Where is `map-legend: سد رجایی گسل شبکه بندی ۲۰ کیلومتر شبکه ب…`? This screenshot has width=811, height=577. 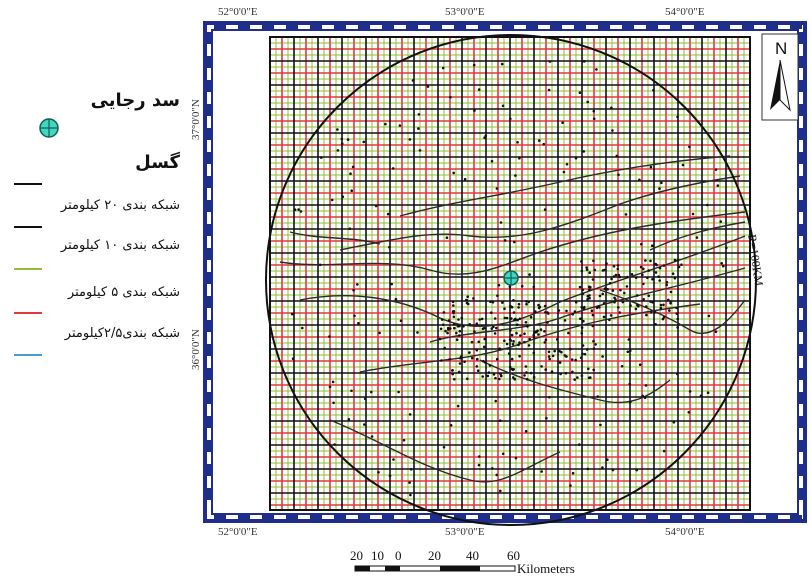
map-legend: سد رجایی گسل شبکه بندی ۲۰ کیلومتر شبکه ب… is located at coordinates (100, 220).